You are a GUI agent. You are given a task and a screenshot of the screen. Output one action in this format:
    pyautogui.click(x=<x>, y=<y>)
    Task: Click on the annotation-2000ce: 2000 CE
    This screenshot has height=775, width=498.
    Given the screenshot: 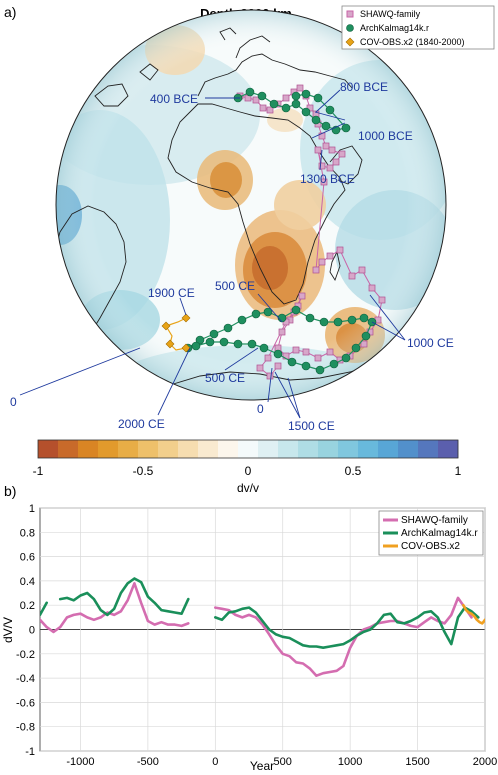 What is the action you would take?
    pyautogui.click(x=141, y=424)
    